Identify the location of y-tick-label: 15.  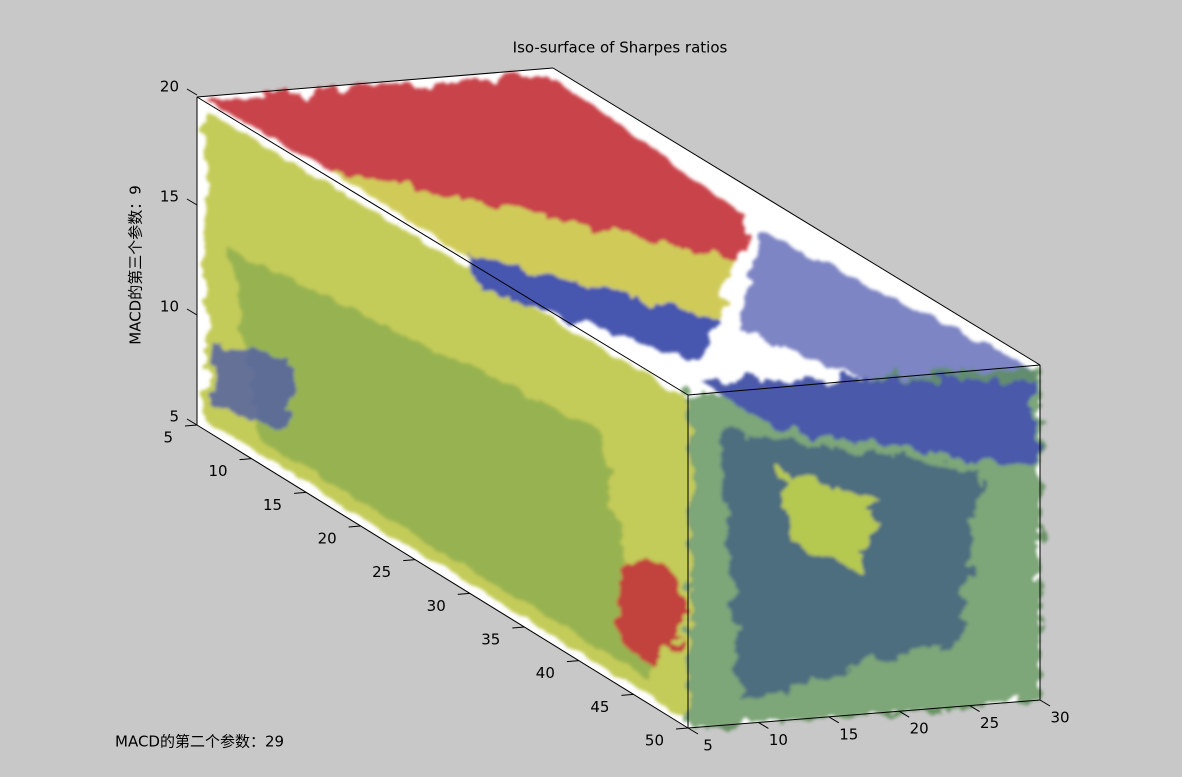
(272, 505).